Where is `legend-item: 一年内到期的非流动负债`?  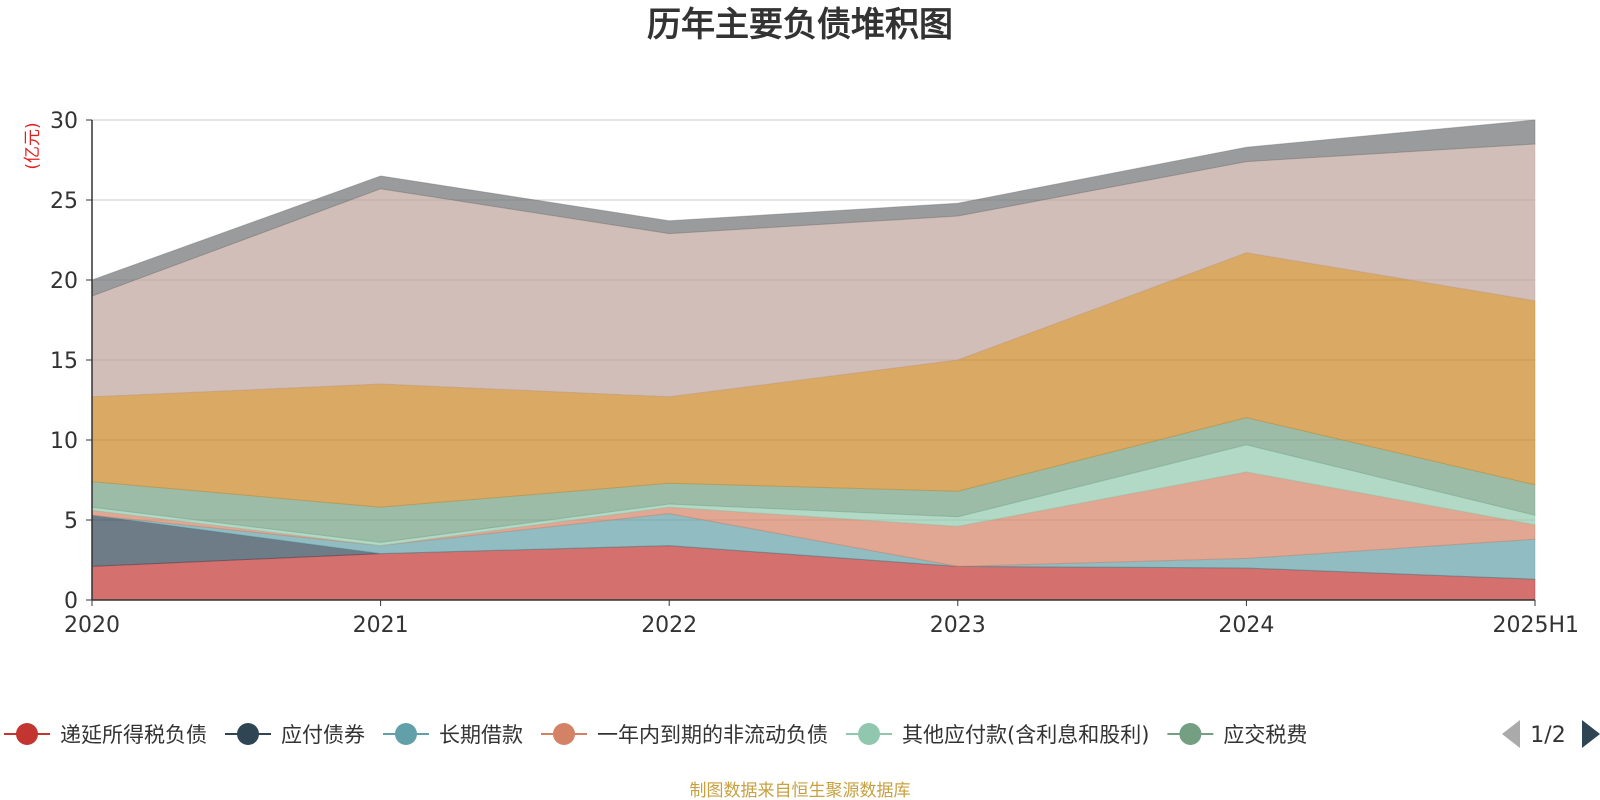
legend-item: 一年内到期的非流动负债 is located at coordinates (684, 735).